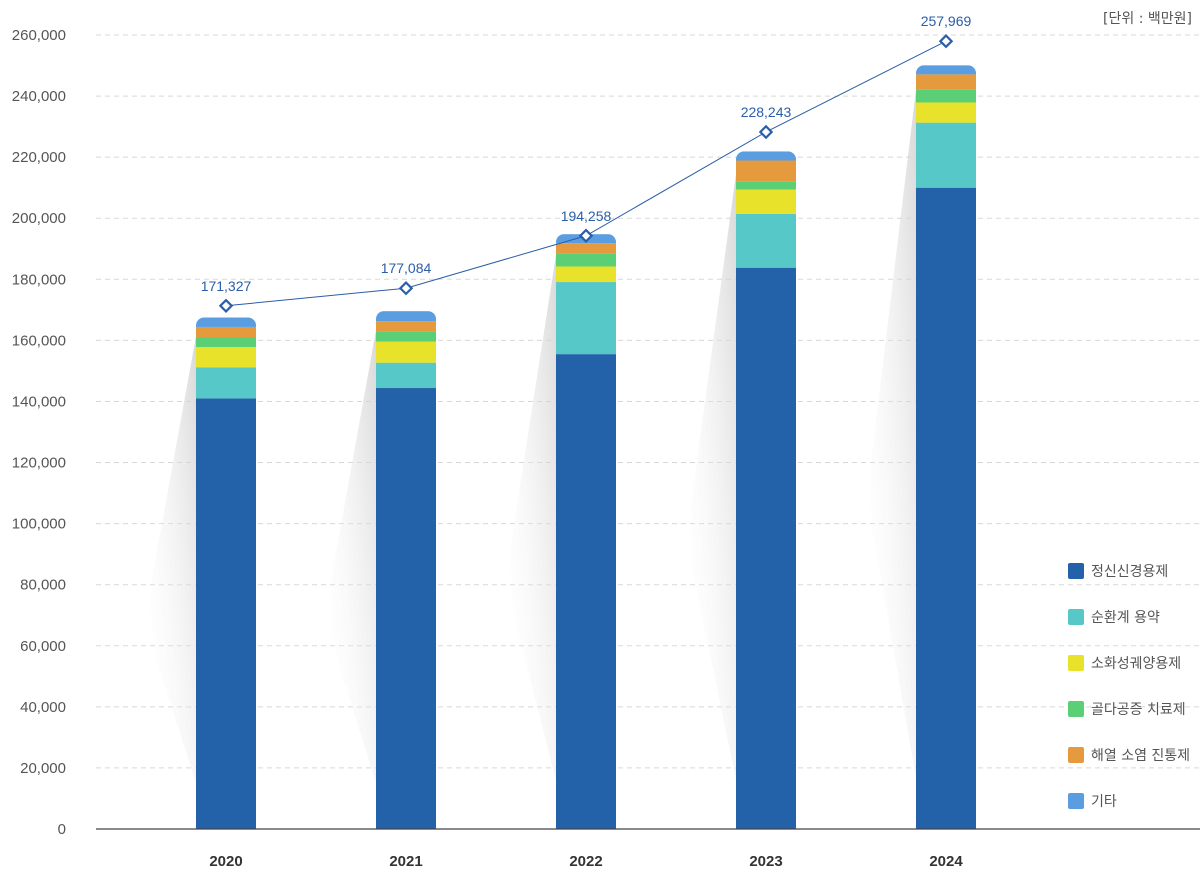 The width and height of the screenshot is (1200, 891). I want to click on y-tick-label: 60,000, so click(43, 646).